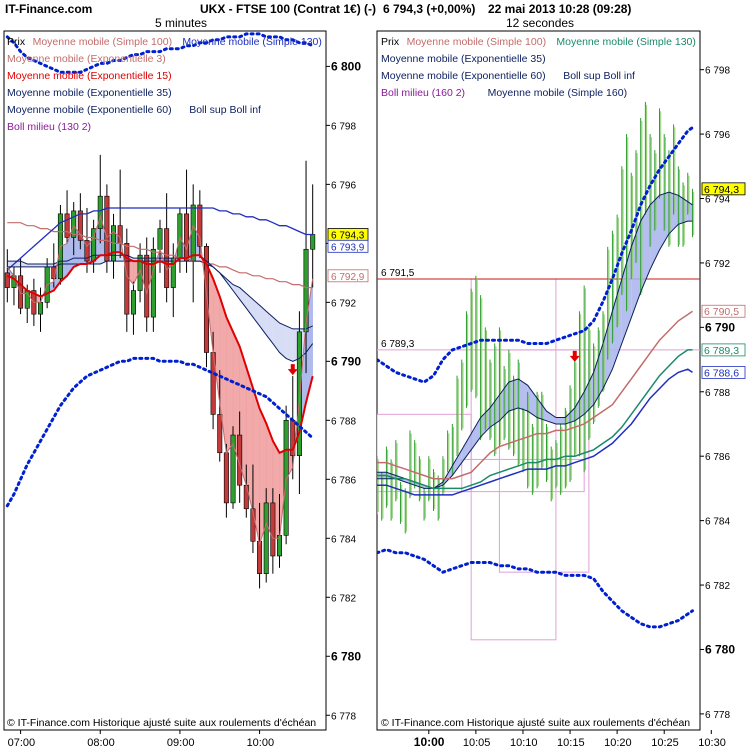  What do you see at coordinates (429, 742) in the screenshot?
I see `right-xtick-label: 10:00` at bounding box center [429, 742].